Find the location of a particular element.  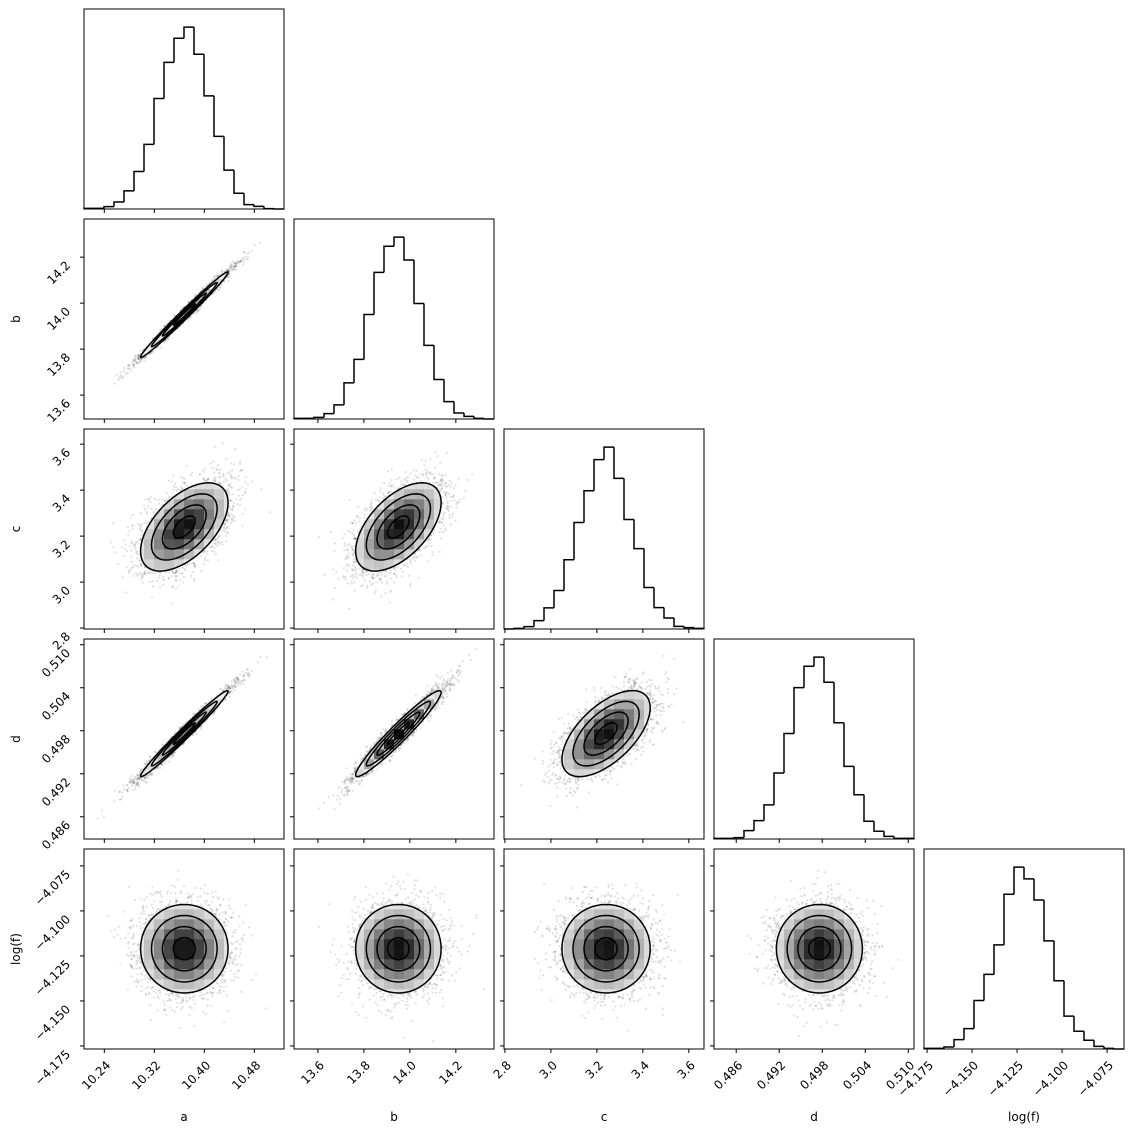

panel-frame is located at coordinates (394, 949).